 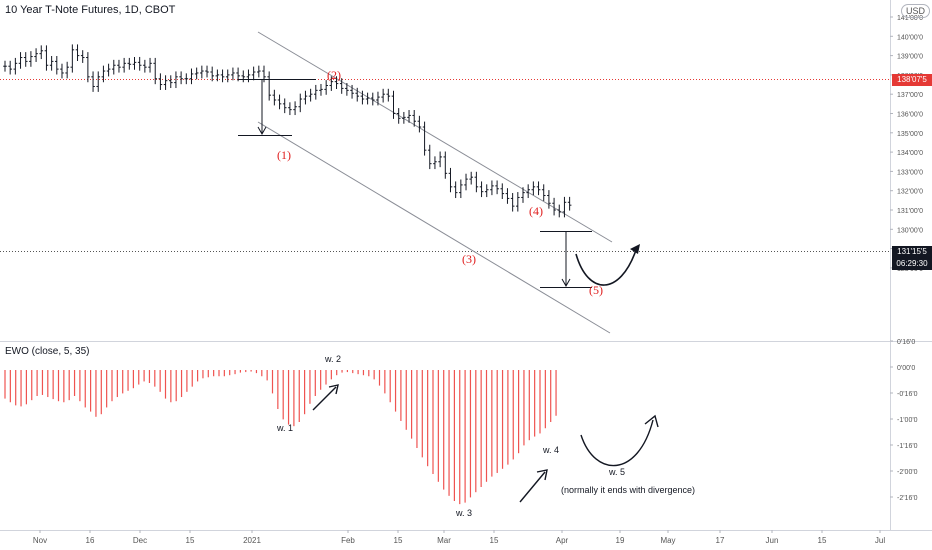 I want to click on currency-badge: USD, so click(x=916, y=11).